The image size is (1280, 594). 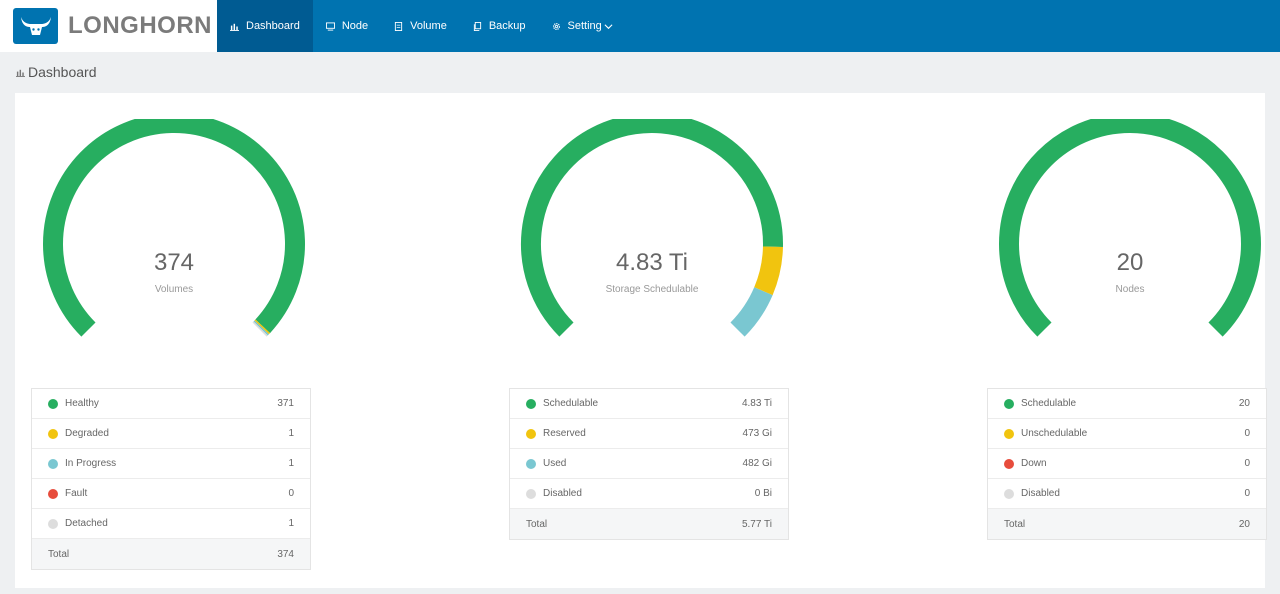 What do you see at coordinates (477, 26) in the screenshot?
I see `copy-icon` at bounding box center [477, 26].